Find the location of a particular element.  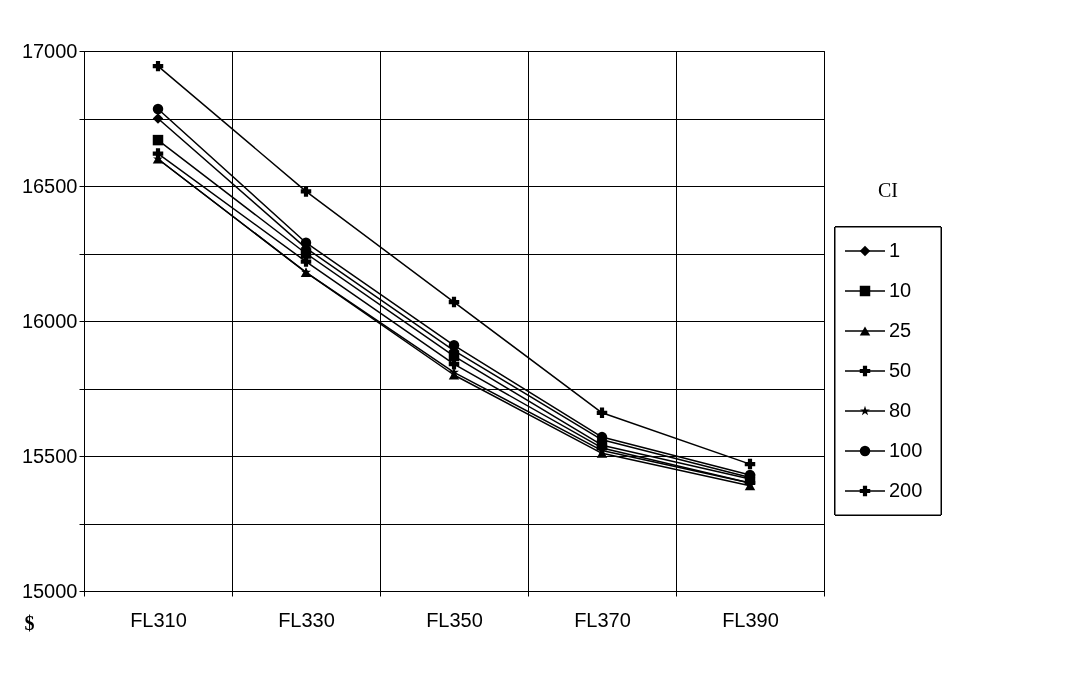

y-tick-label: 16000 is located at coordinates (49, 320).